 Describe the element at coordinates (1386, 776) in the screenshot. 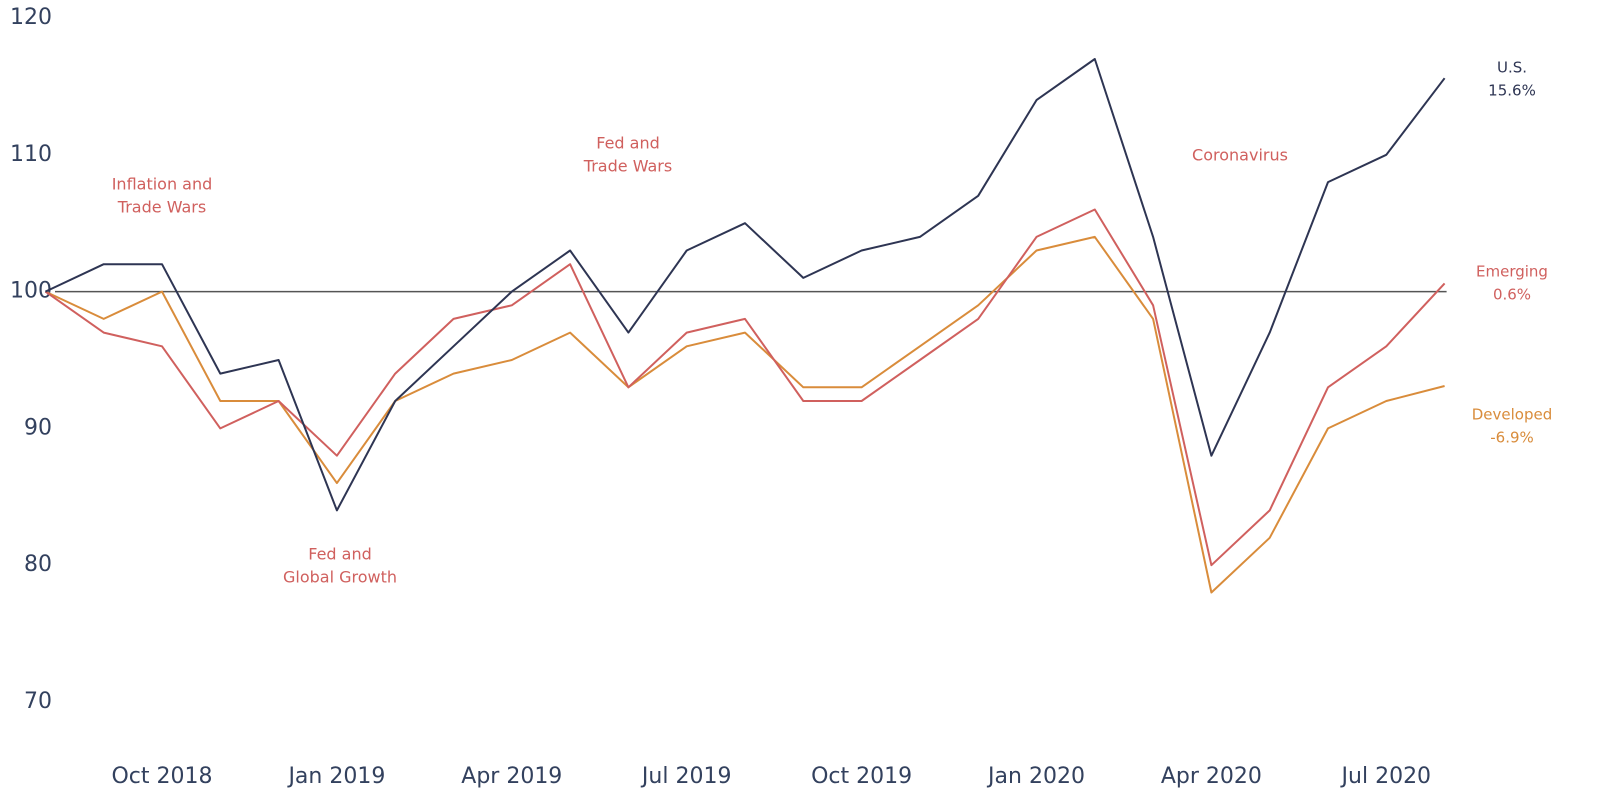

I see `x-tick-label: Jul 2020` at that location.